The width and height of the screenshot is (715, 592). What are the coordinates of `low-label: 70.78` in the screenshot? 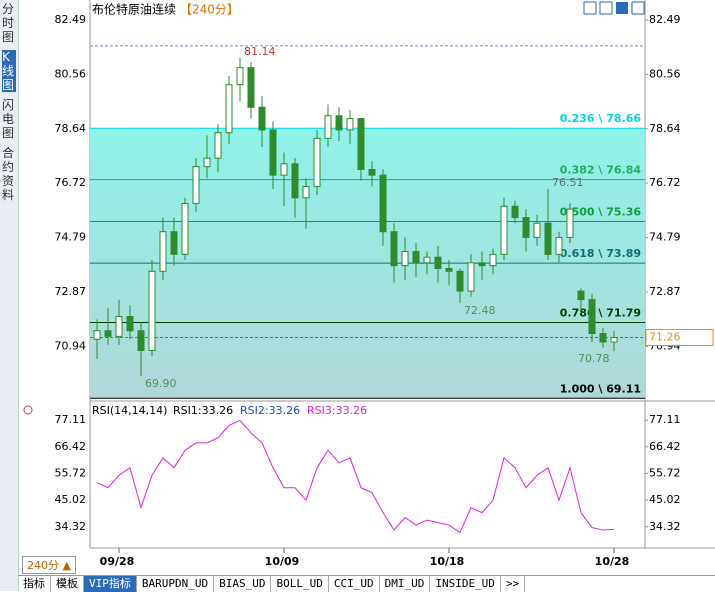 It's located at (594, 358).